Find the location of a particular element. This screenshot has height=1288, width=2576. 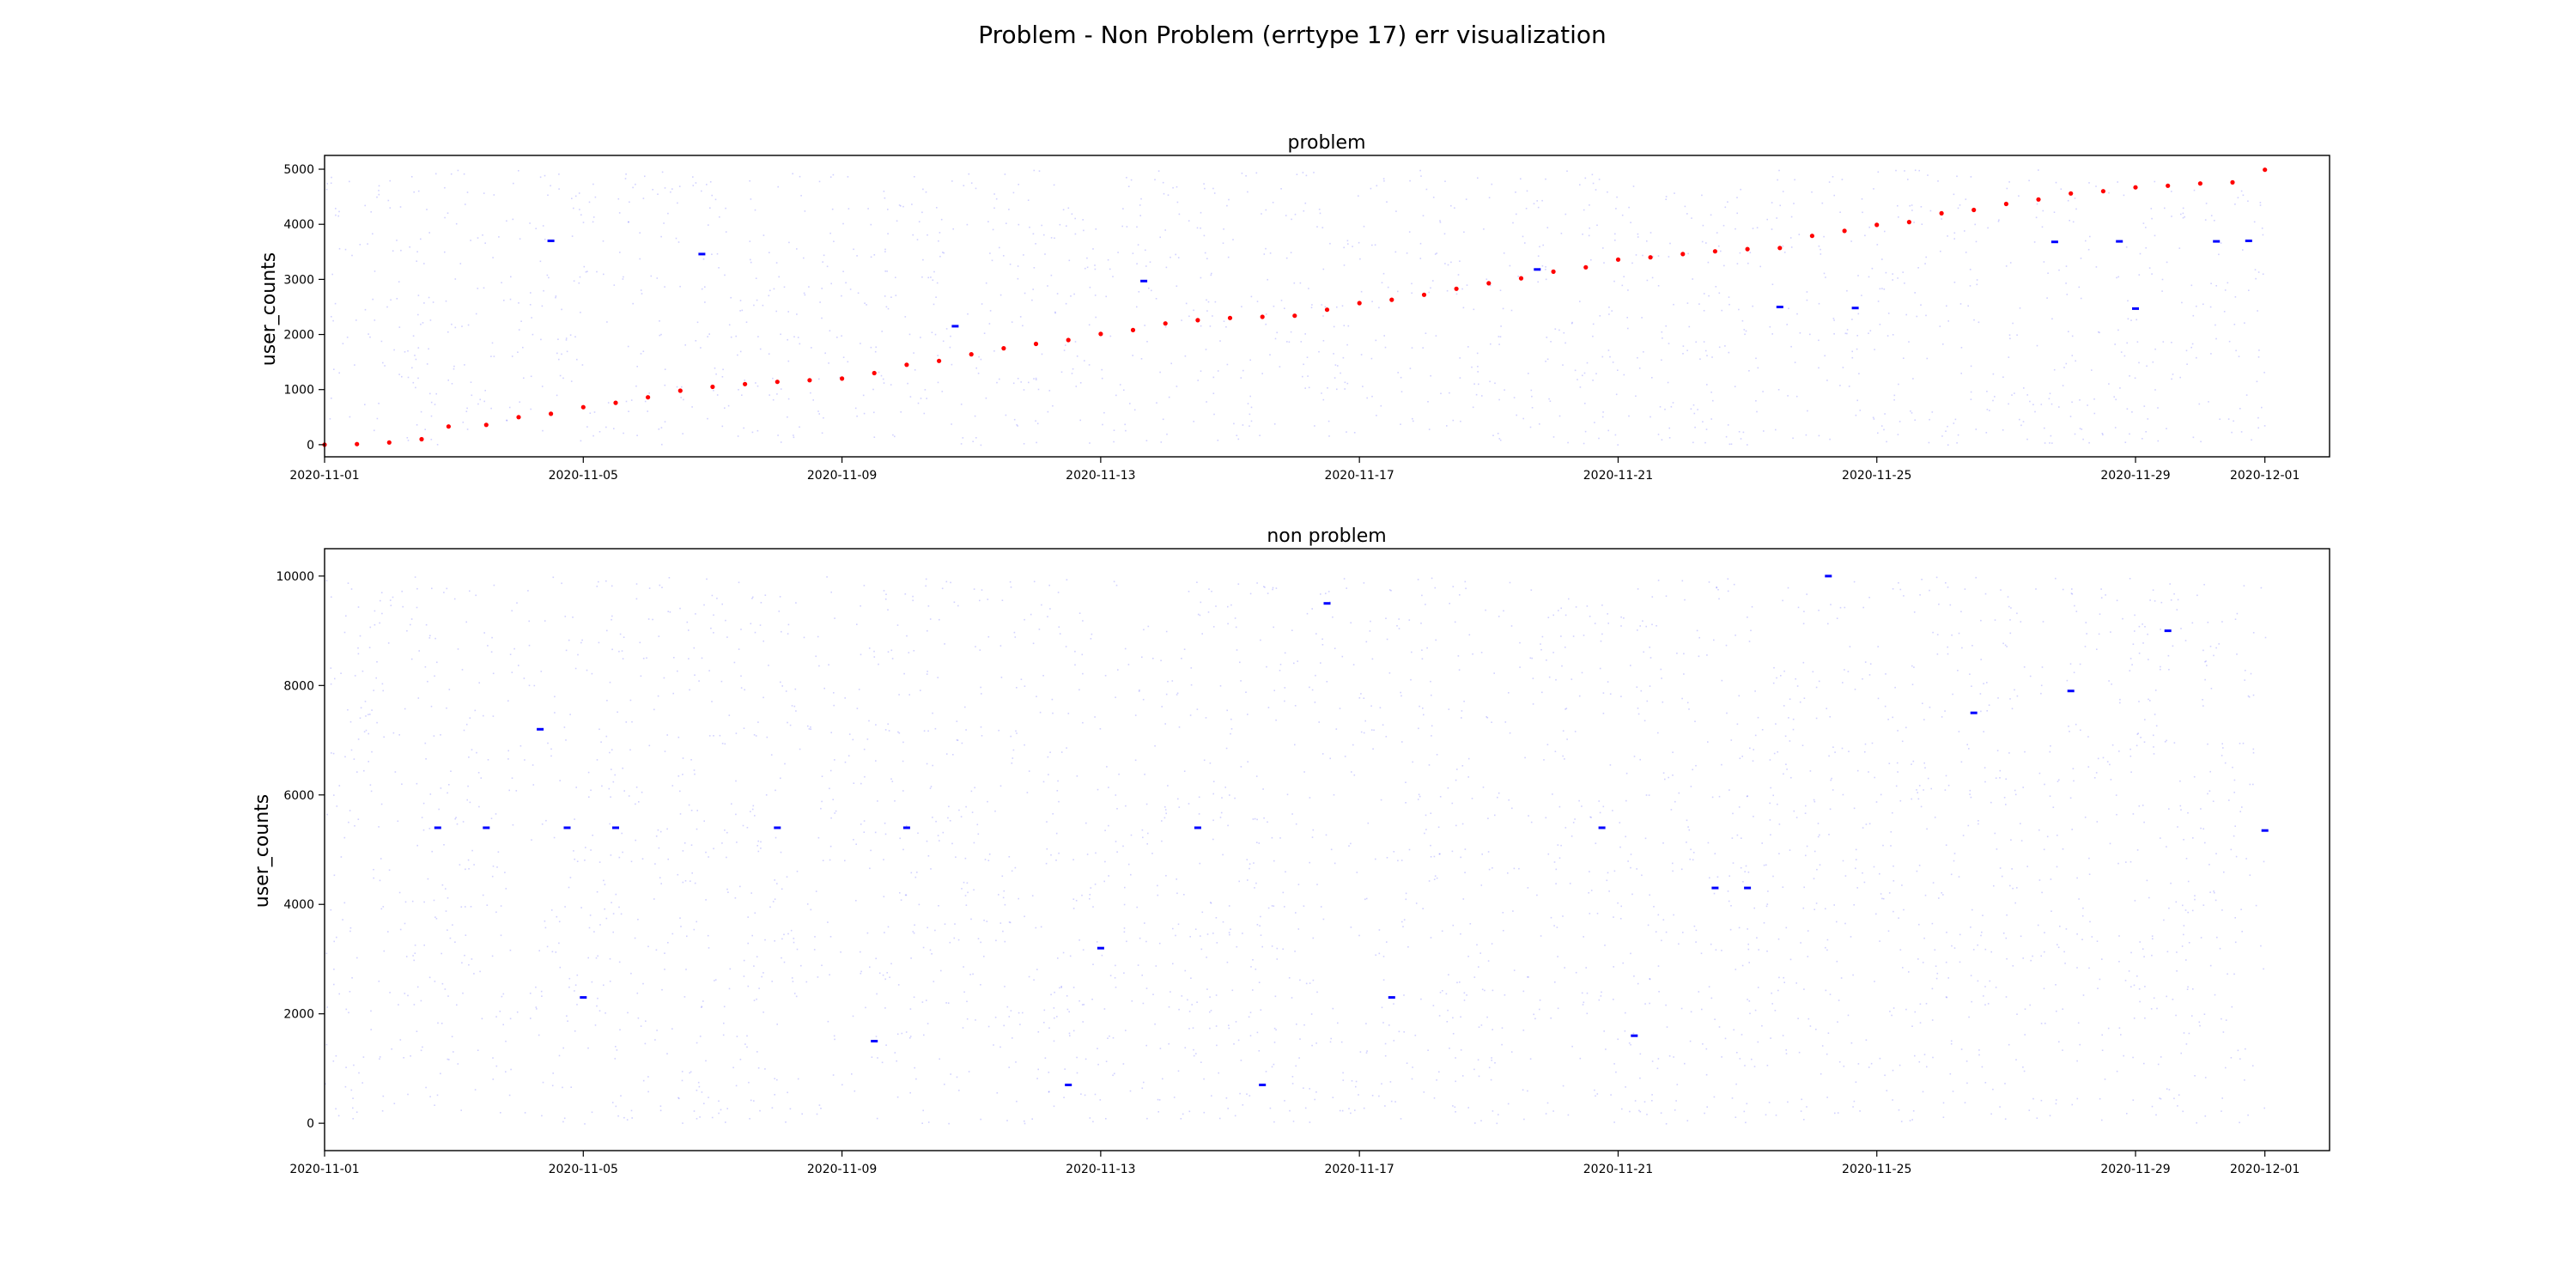

y-tick-label: 0 is located at coordinates (311, 446).